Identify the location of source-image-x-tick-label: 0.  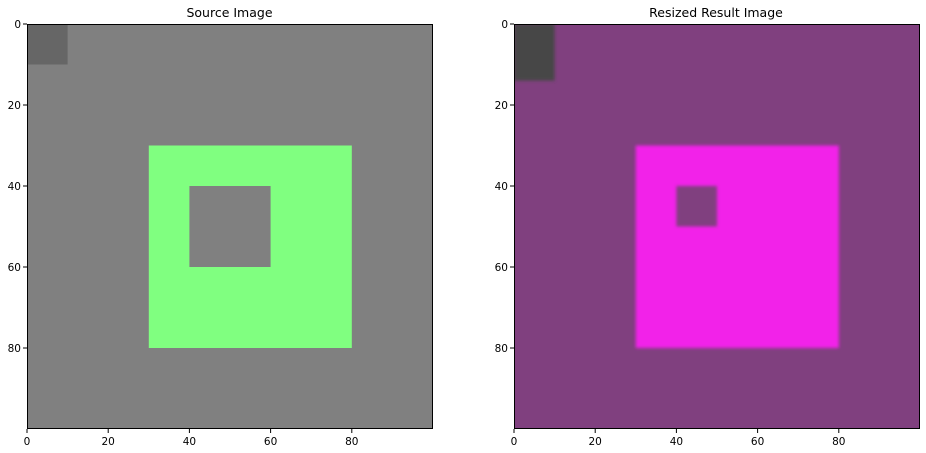
(27, 442).